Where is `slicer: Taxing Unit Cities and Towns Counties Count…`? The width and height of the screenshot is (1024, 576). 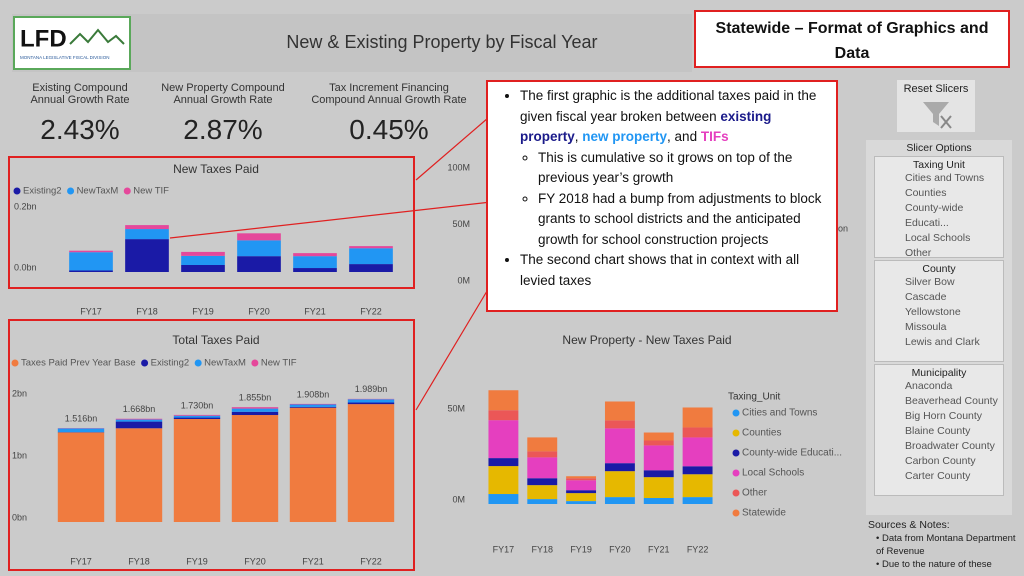
slicer: Taxing Unit Cities and Towns Counties Count… is located at coordinates (939, 207).